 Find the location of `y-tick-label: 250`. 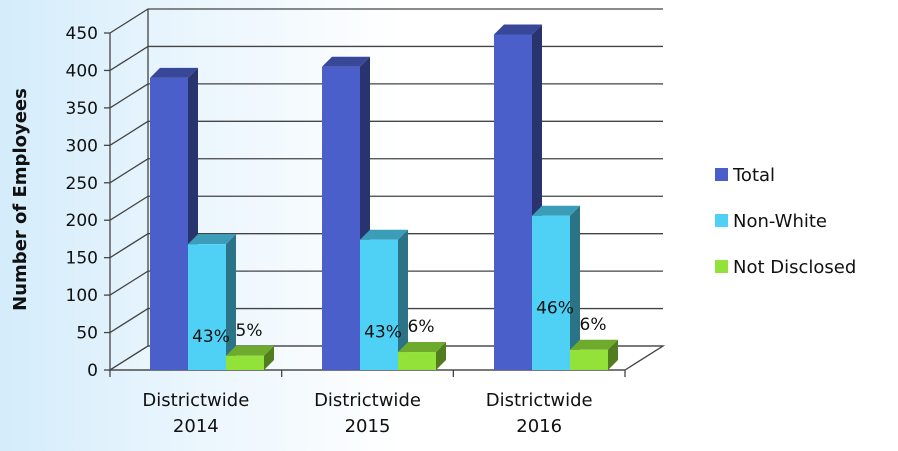

y-tick-label: 250 is located at coordinates (82, 184).